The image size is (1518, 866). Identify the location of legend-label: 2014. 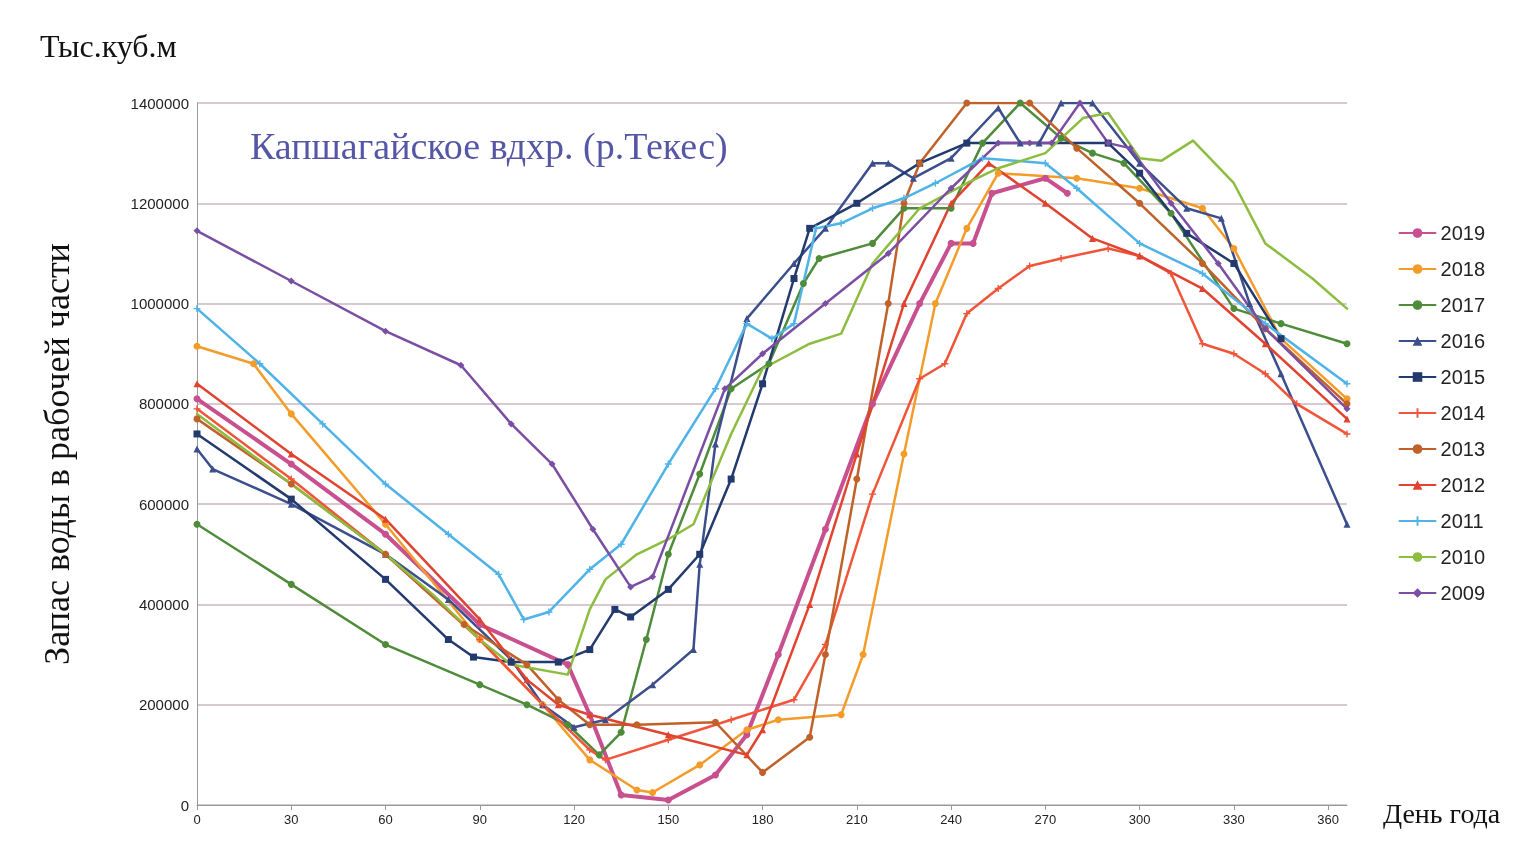
(1463, 413).